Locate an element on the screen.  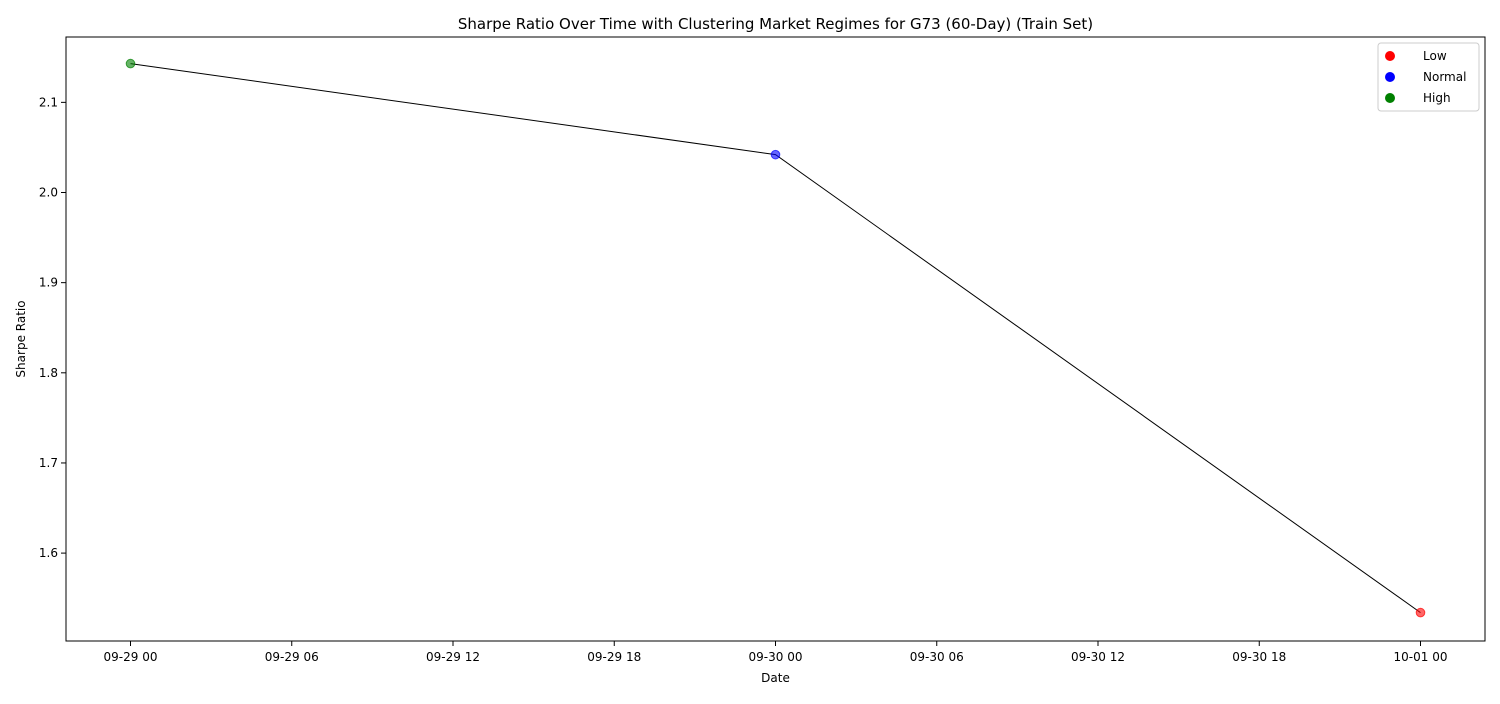
y-tick-label: 2.1 is located at coordinates (48, 102).